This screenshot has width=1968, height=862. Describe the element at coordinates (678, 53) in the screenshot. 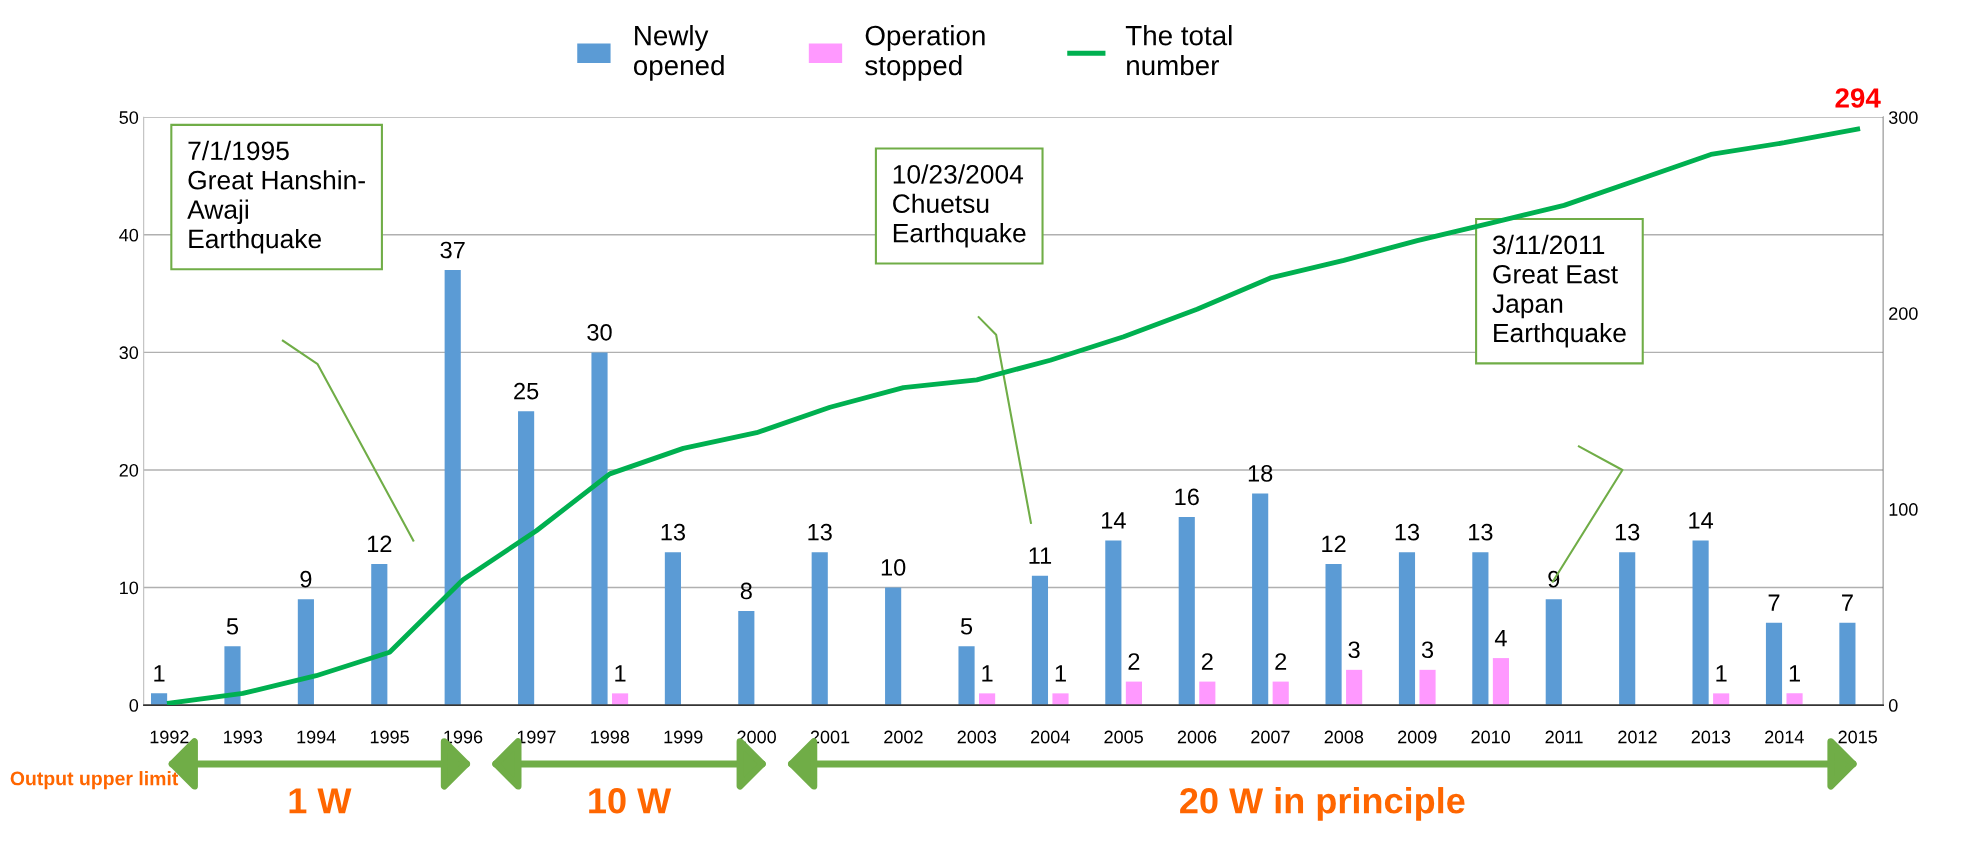

I see `legend-label: Newly opened` at that location.